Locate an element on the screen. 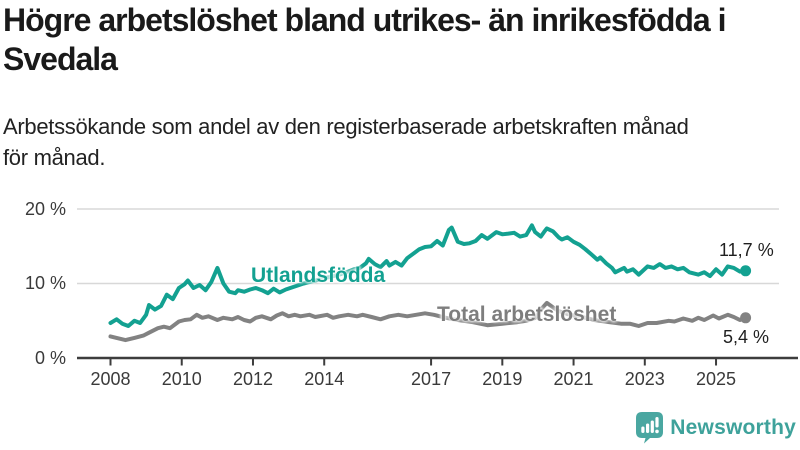  end-value-label-utlandsfodda: 11,7 % is located at coordinates (746, 250).